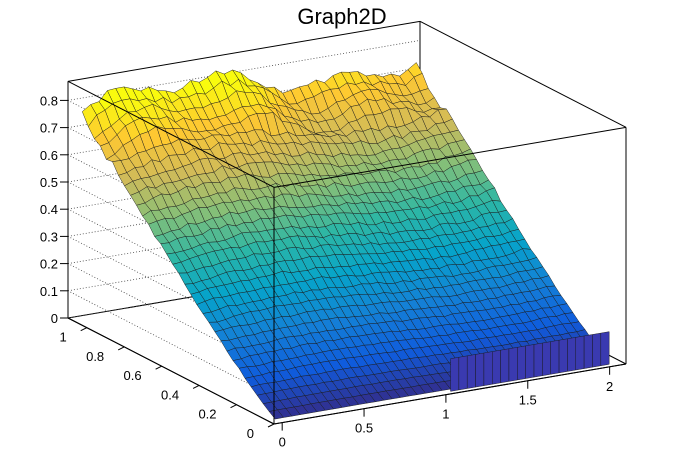 The width and height of the screenshot is (696, 472). What do you see at coordinates (364, 428) in the screenshot?
I see `x-tick-label: 0.5` at bounding box center [364, 428].